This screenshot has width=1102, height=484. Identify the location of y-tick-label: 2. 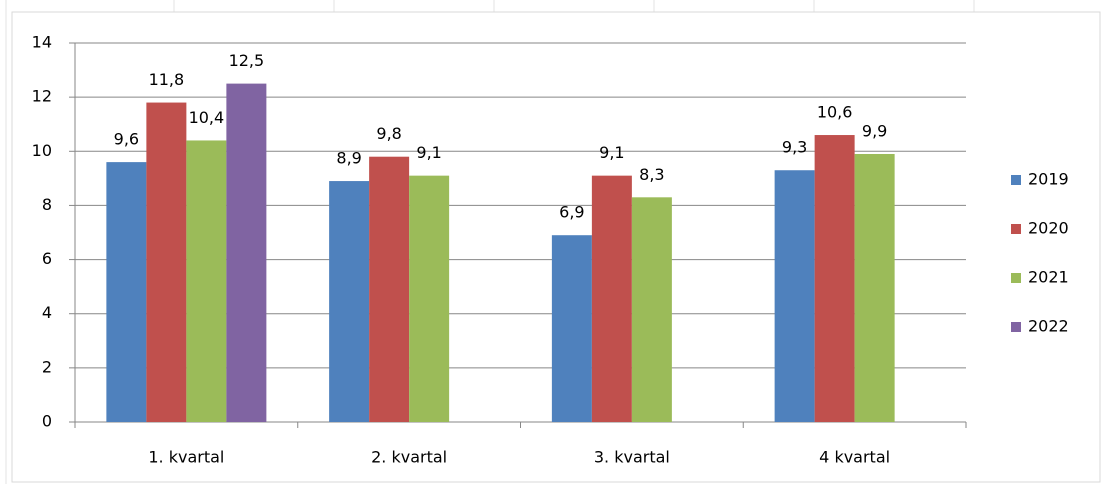
(47, 366).